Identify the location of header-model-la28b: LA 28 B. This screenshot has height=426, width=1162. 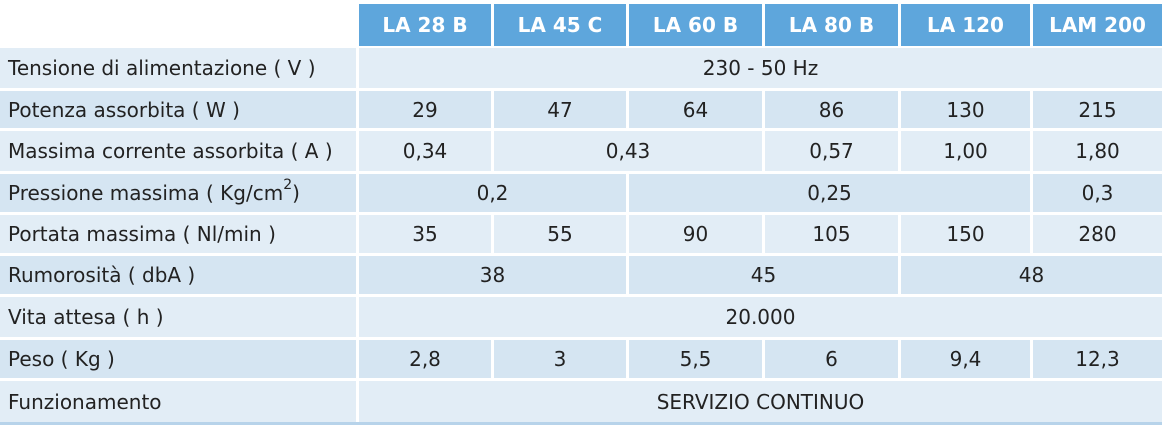
(425, 25).